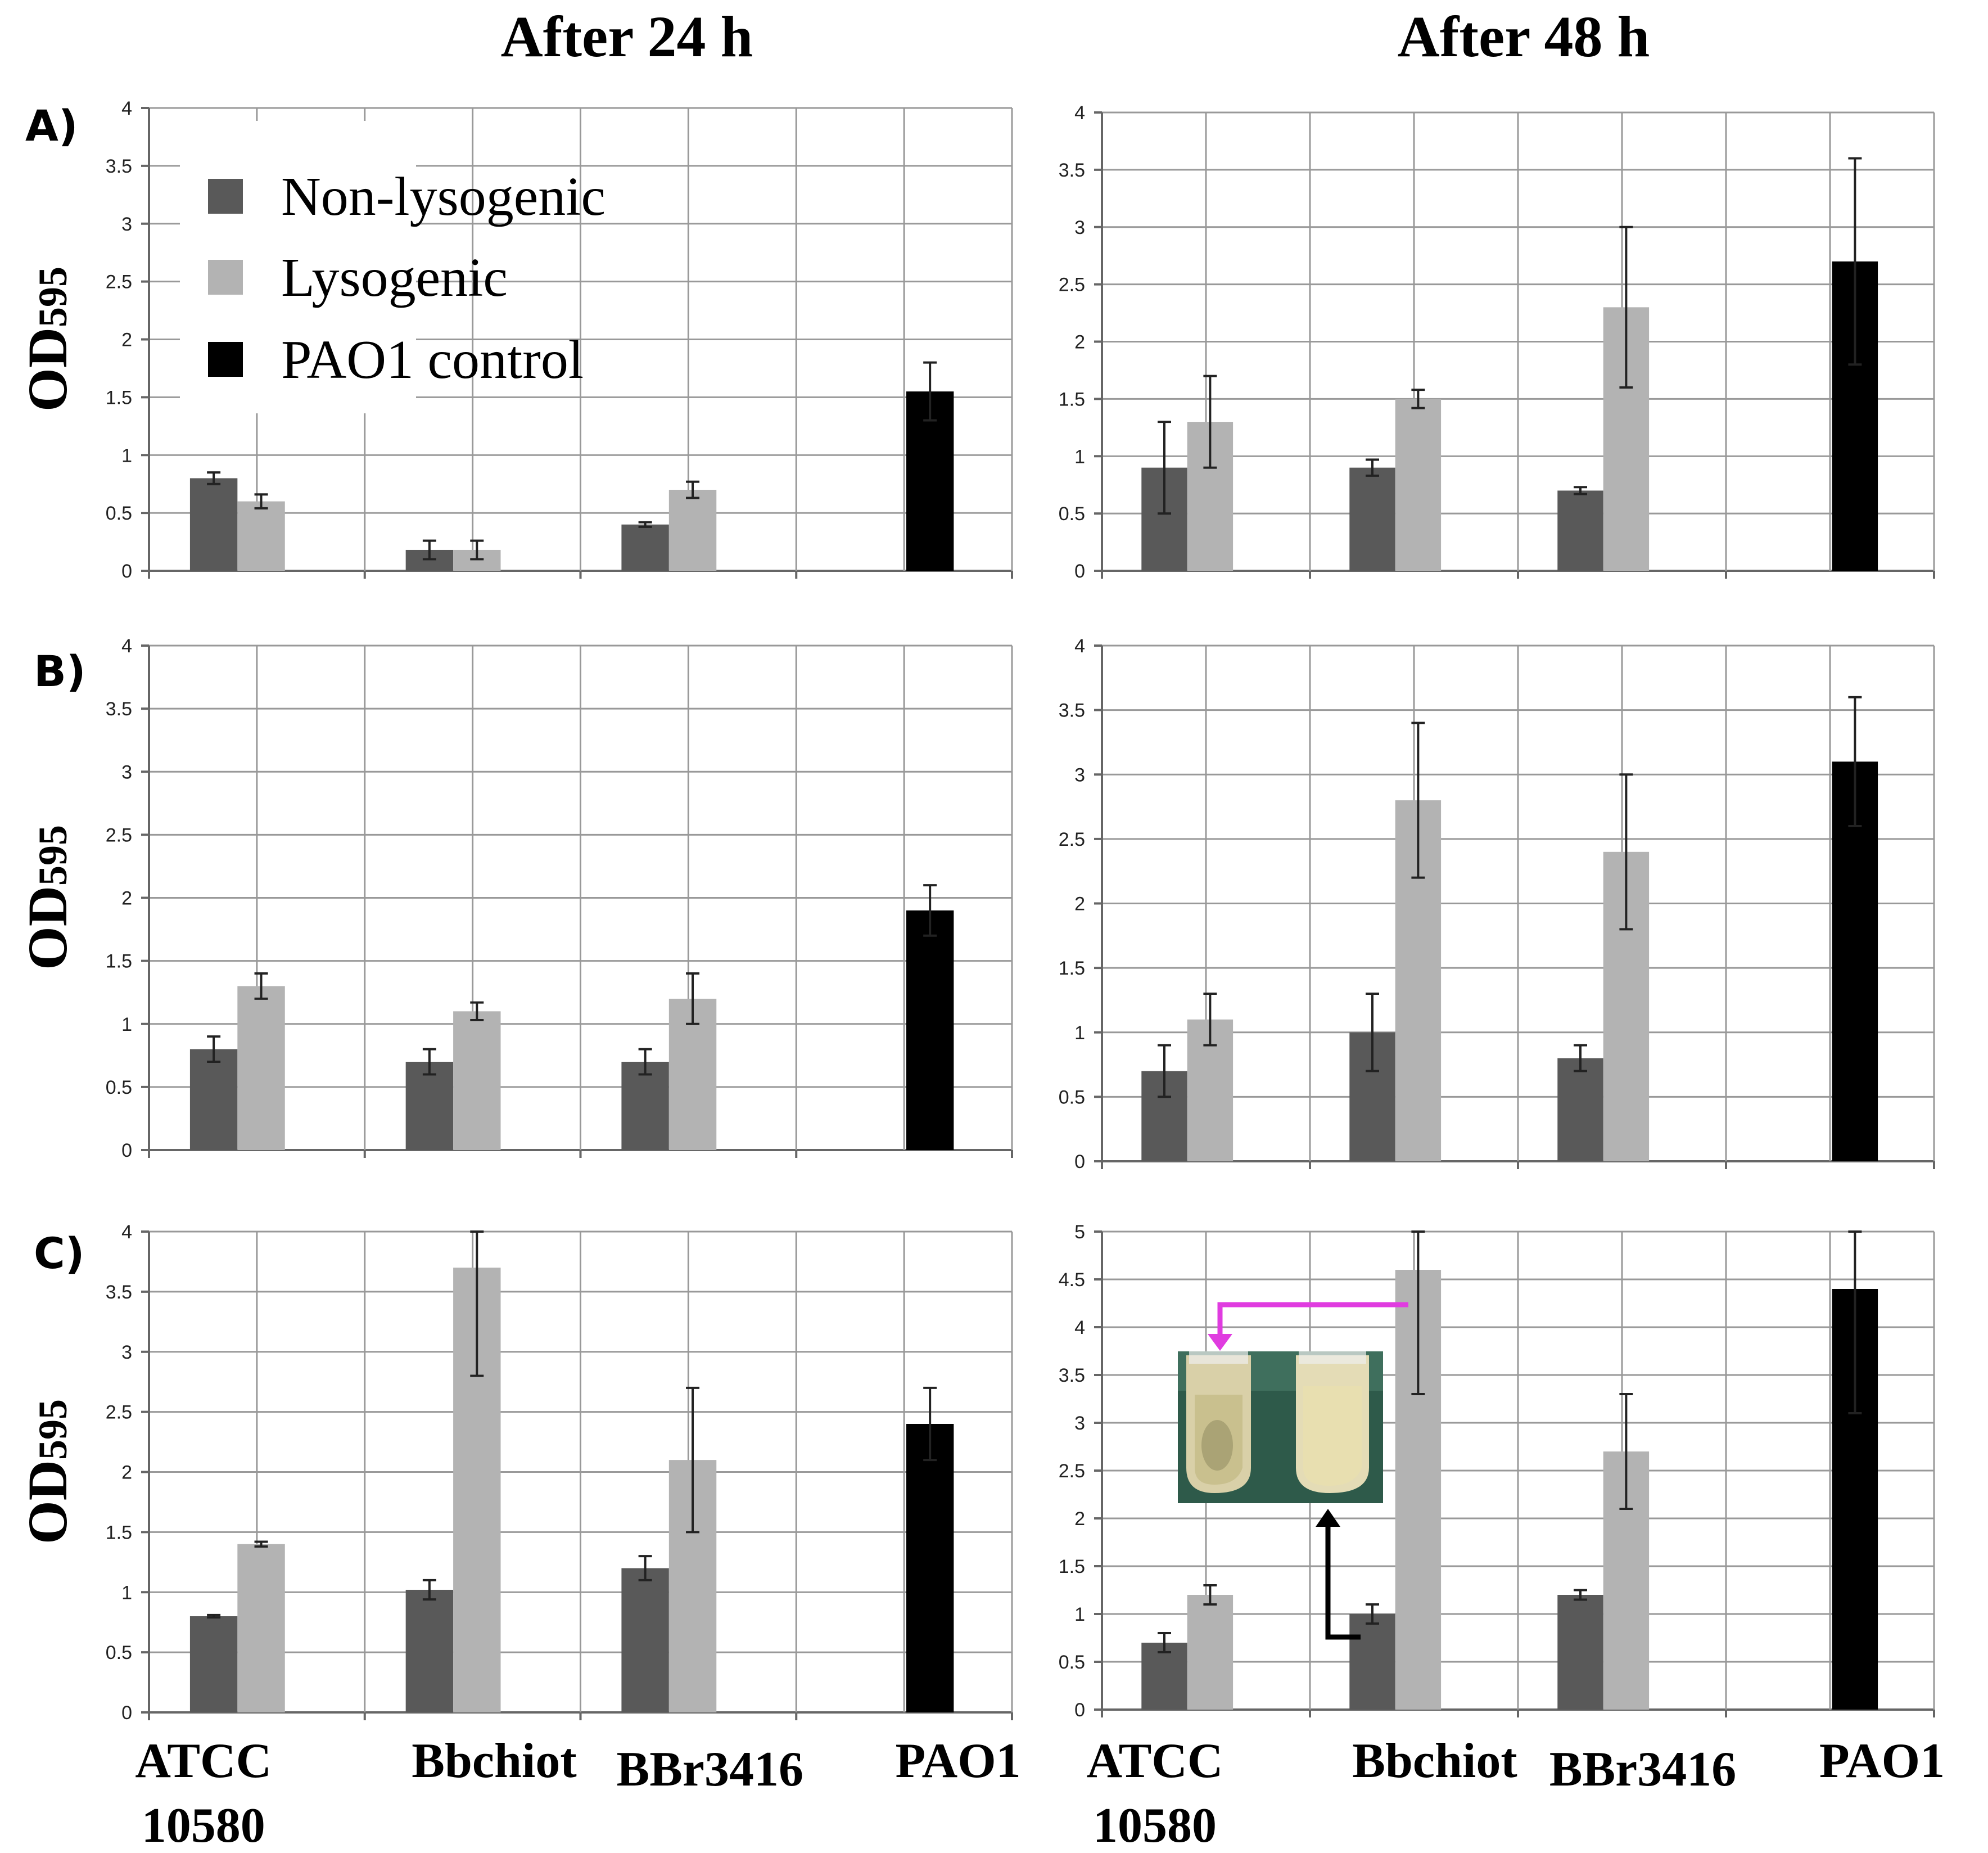  What do you see at coordinates (59, 1253) in the screenshot?
I see `panel-letter: C)` at bounding box center [59, 1253].